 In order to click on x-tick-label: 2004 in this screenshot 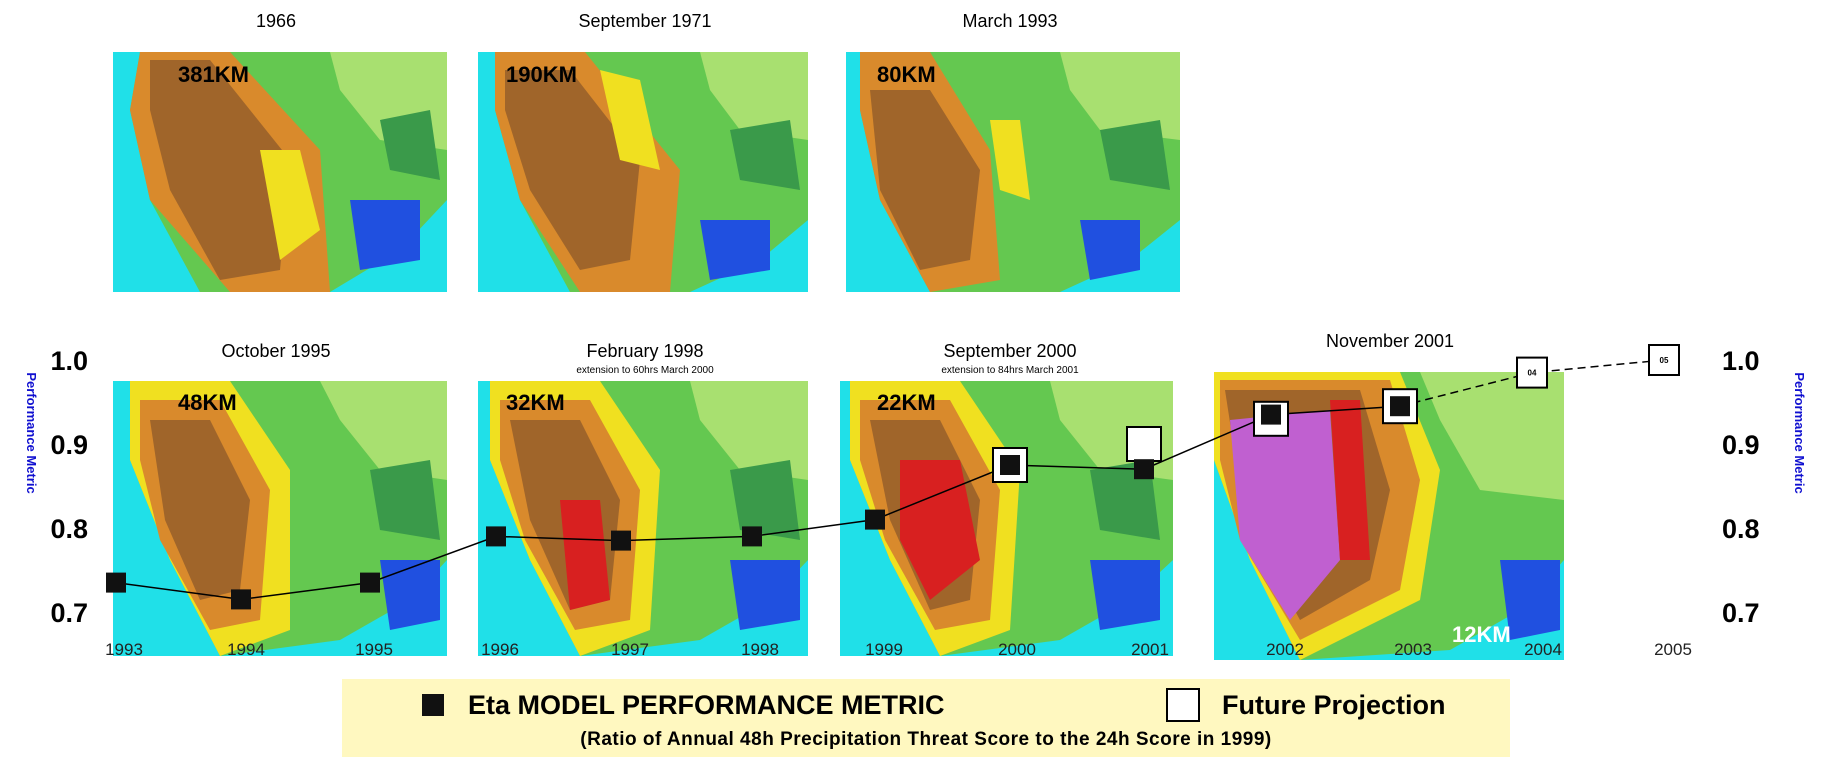, I will do `click(1543, 649)`.